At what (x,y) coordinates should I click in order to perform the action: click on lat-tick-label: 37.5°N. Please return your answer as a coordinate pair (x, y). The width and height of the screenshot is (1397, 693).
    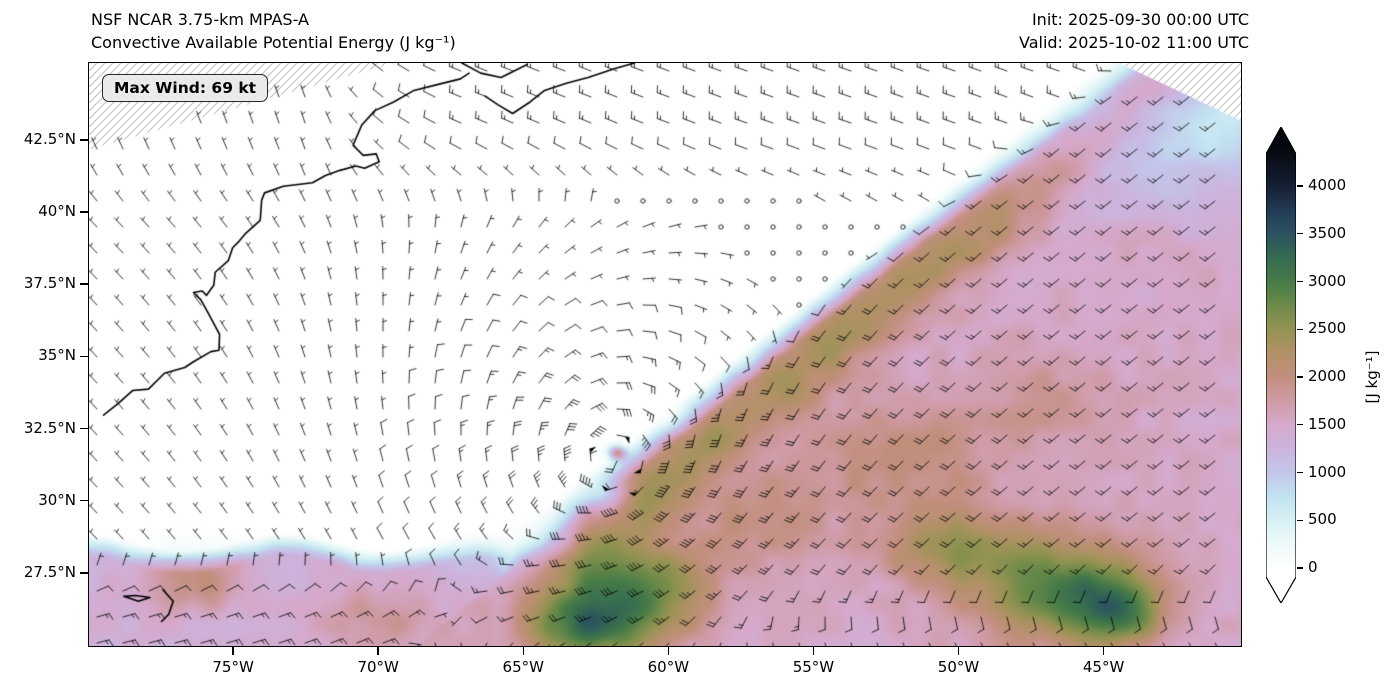
    Looking at the image, I should click on (49, 283).